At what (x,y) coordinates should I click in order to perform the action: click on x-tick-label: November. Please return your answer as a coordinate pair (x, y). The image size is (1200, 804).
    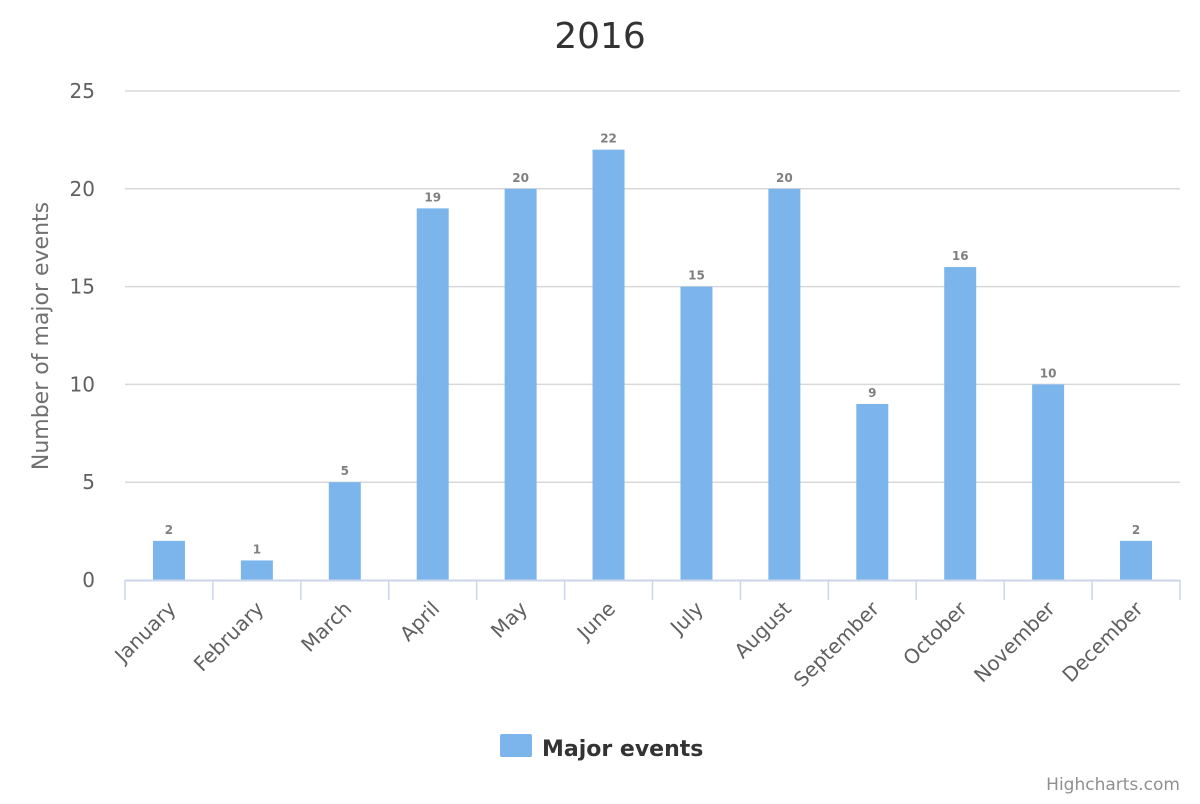
    Looking at the image, I should click on (1014, 641).